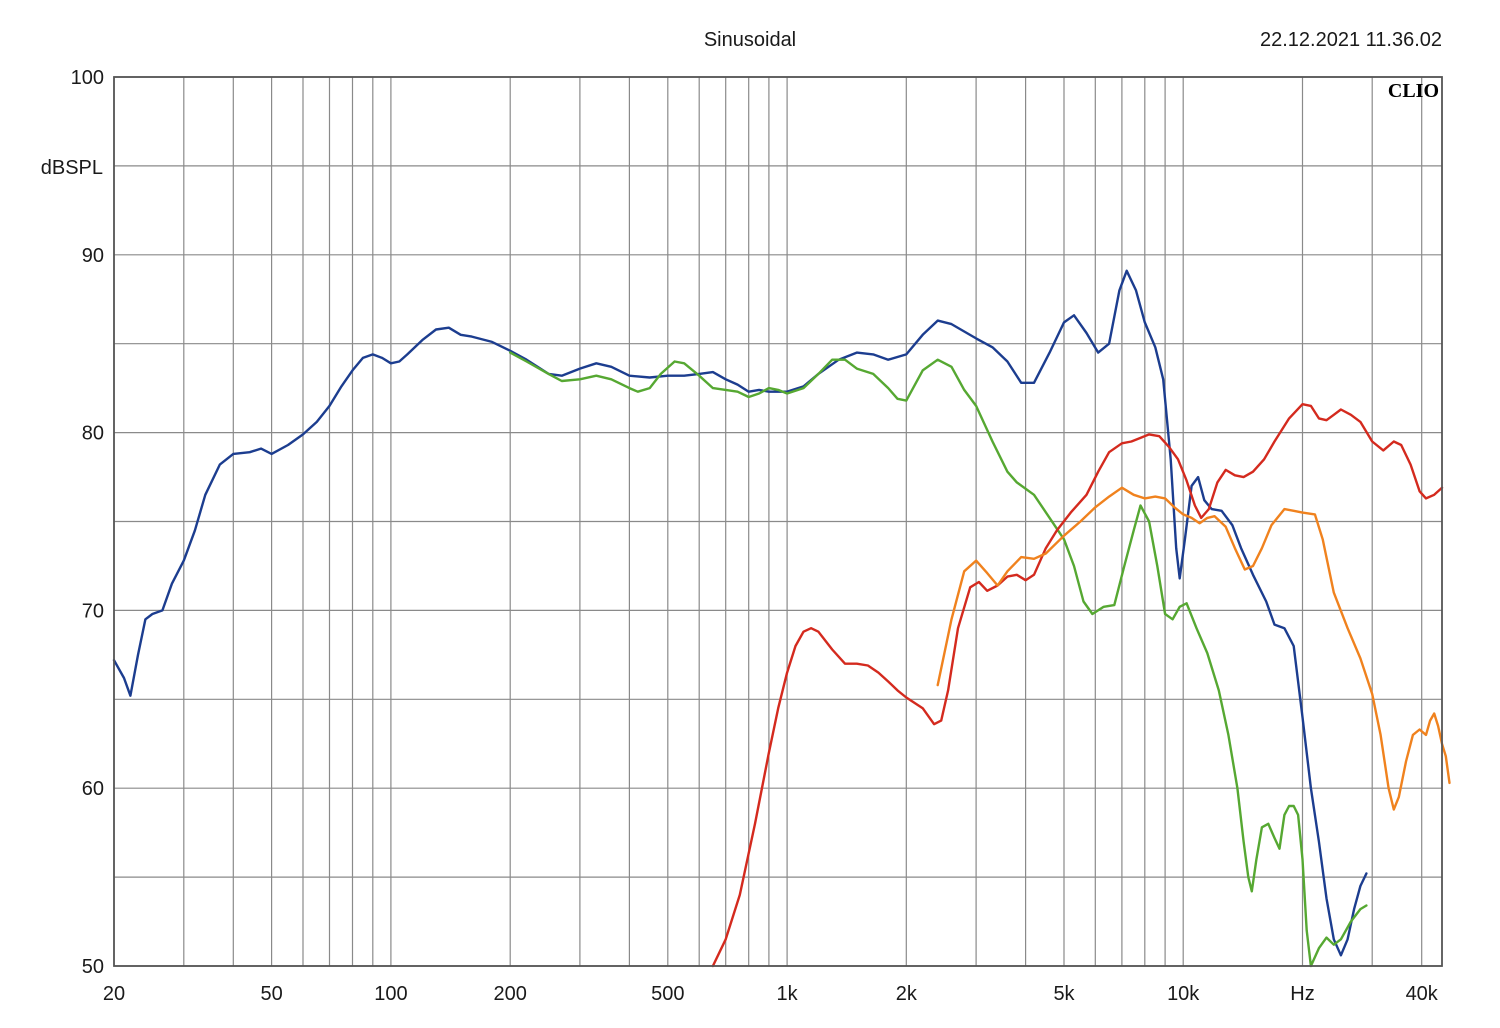  Describe the element at coordinates (907, 994) in the screenshot. I see `x-tick-label: 2k` at that location.